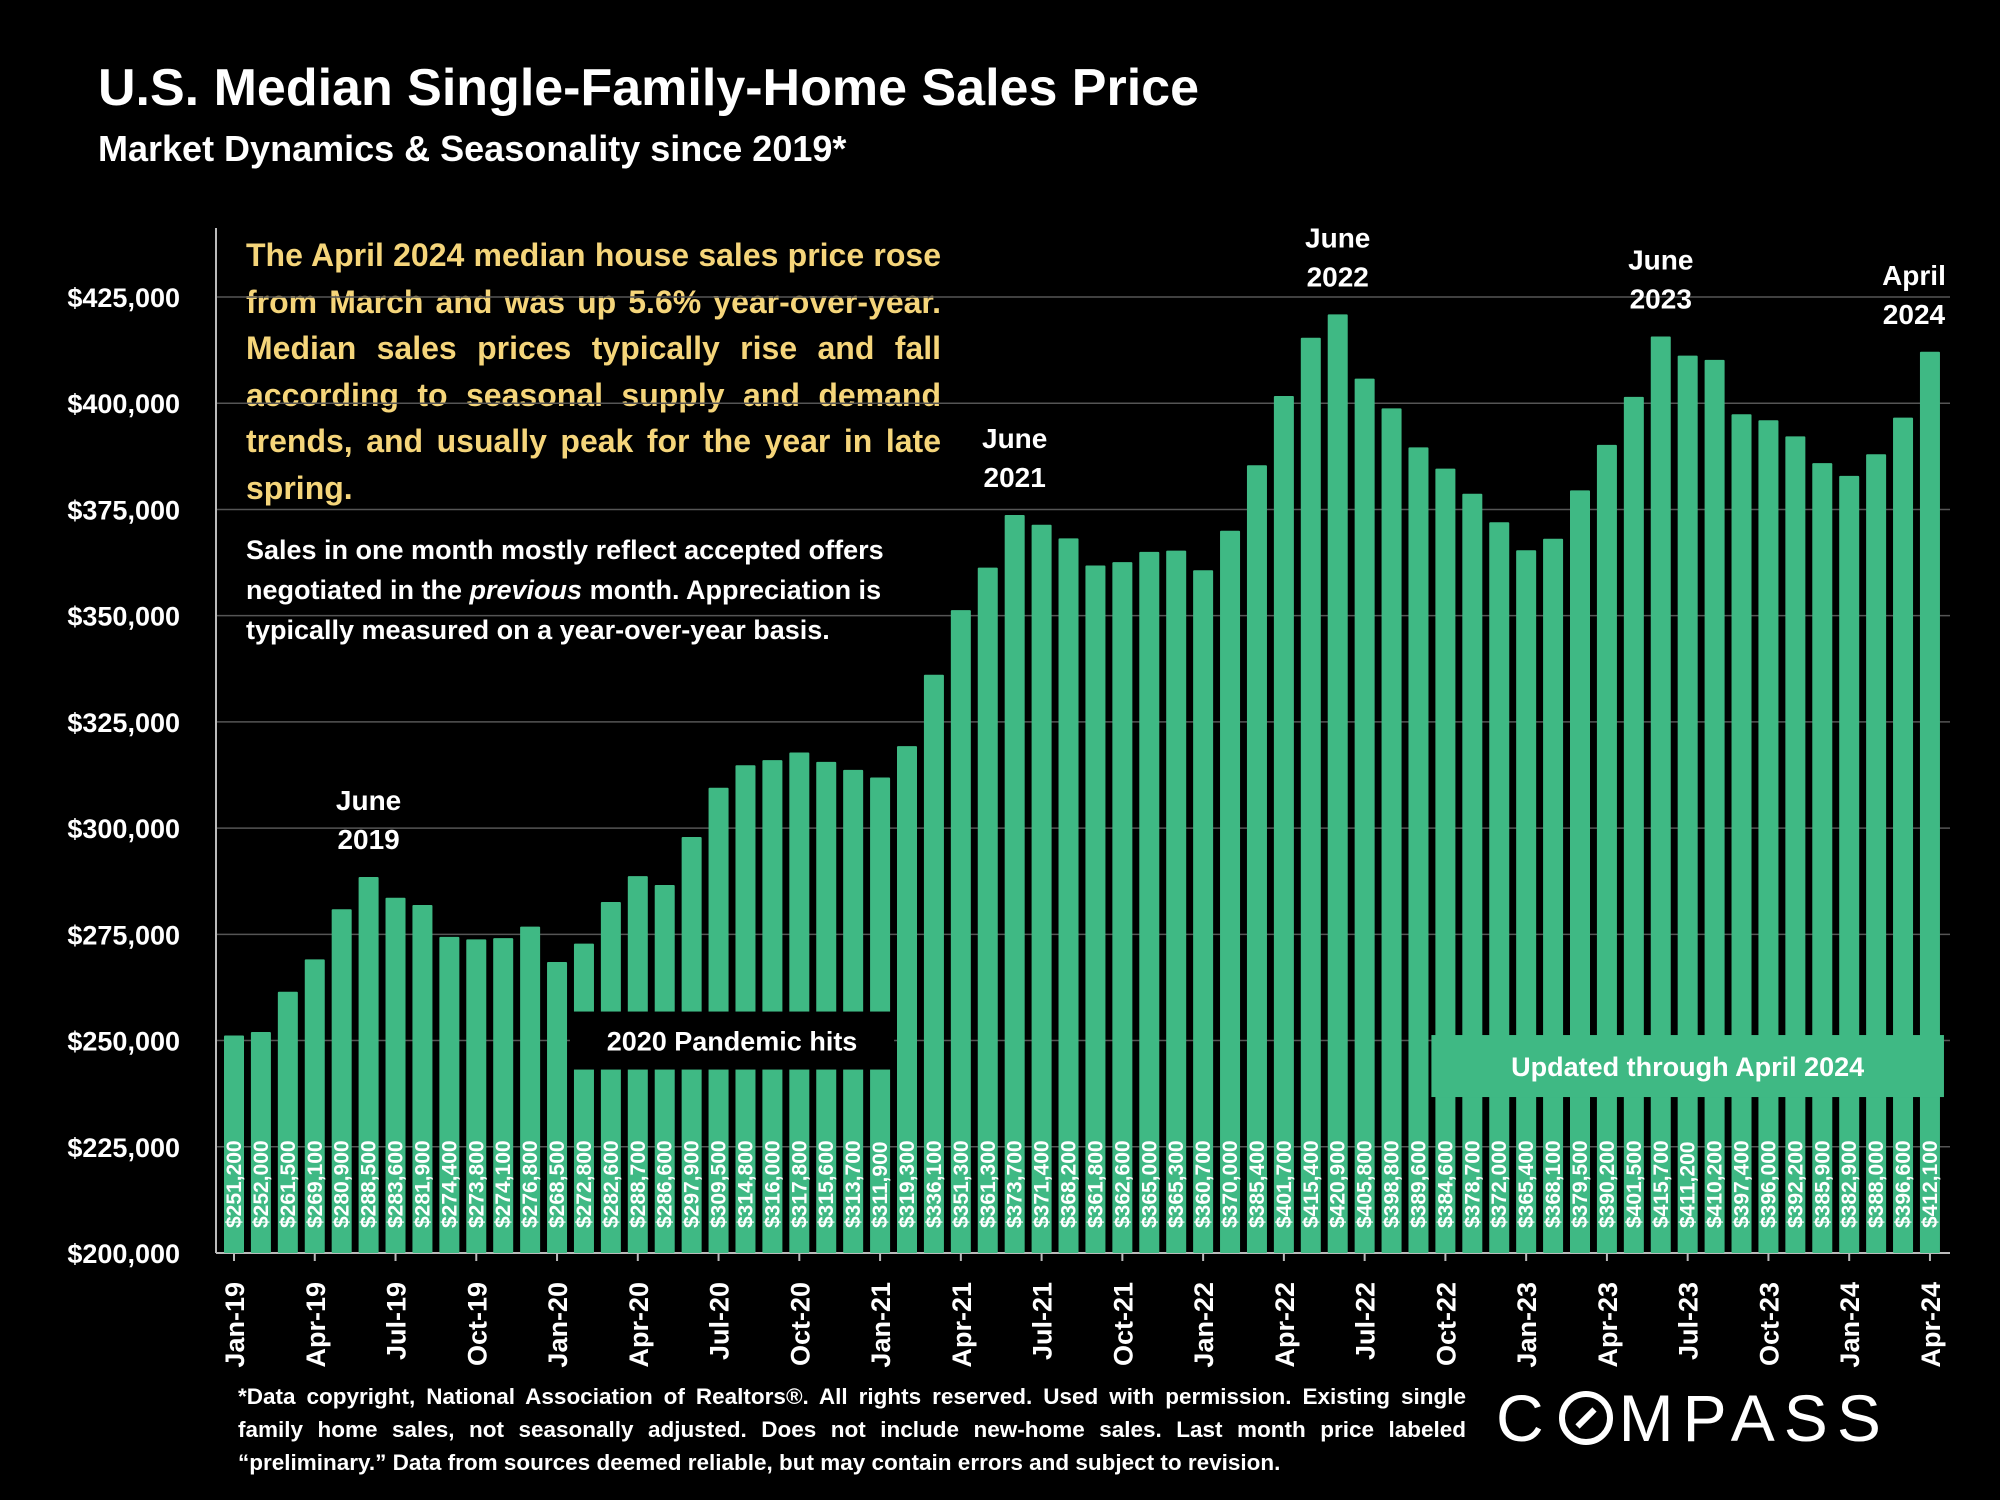 The image size is (2000, 1500). I want to click on data-label: $368,200, so click(1069, 1184).